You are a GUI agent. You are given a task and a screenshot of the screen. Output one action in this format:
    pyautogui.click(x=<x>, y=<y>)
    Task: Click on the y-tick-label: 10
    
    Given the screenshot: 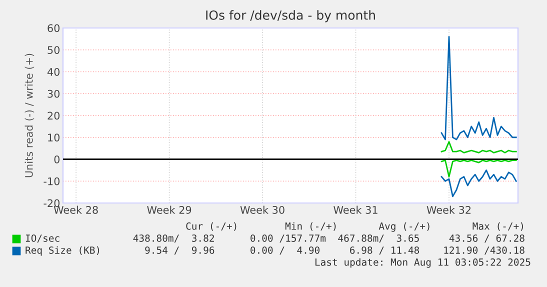 What is the action you would take?
    pyautogui.click(x=54, y=138)
    